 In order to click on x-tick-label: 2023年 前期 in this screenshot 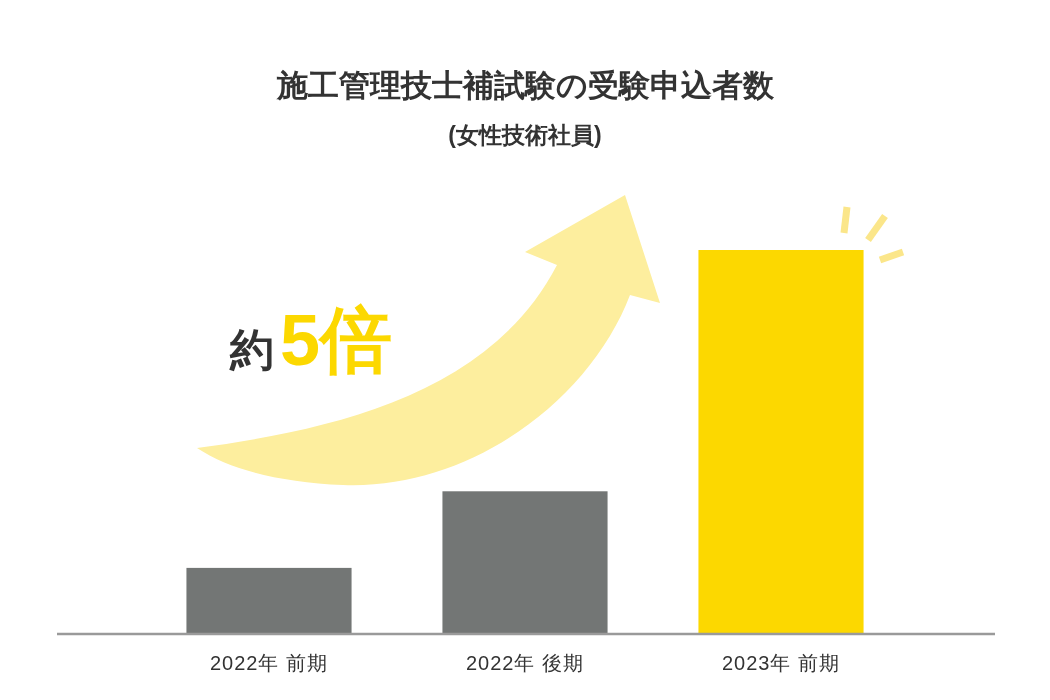, I will do `click(781, 663)`.